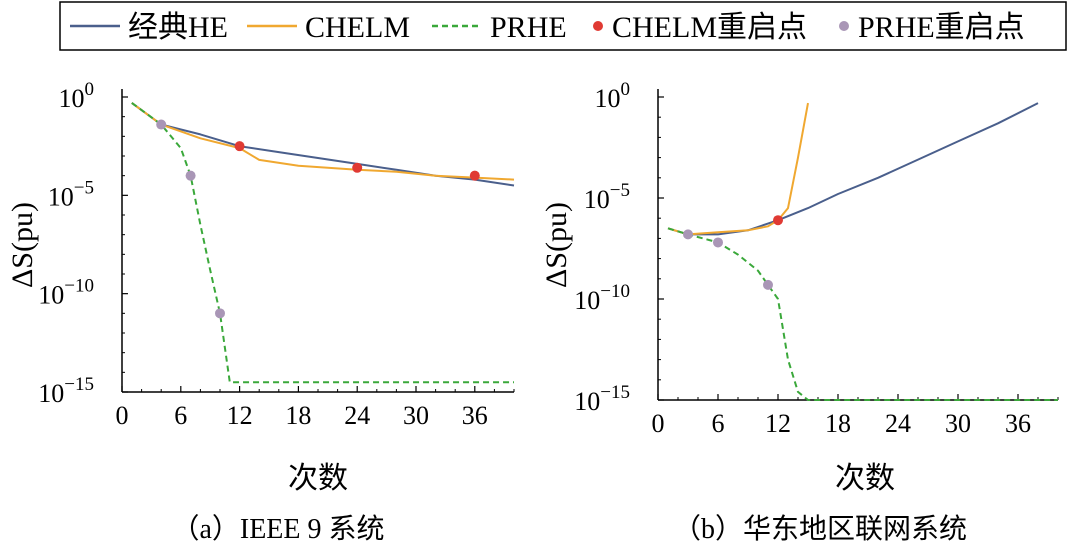 The width and height of the screenshot is (1070, 550). I want to click on restart-point-chelm-restart-b, so click(778, 220).